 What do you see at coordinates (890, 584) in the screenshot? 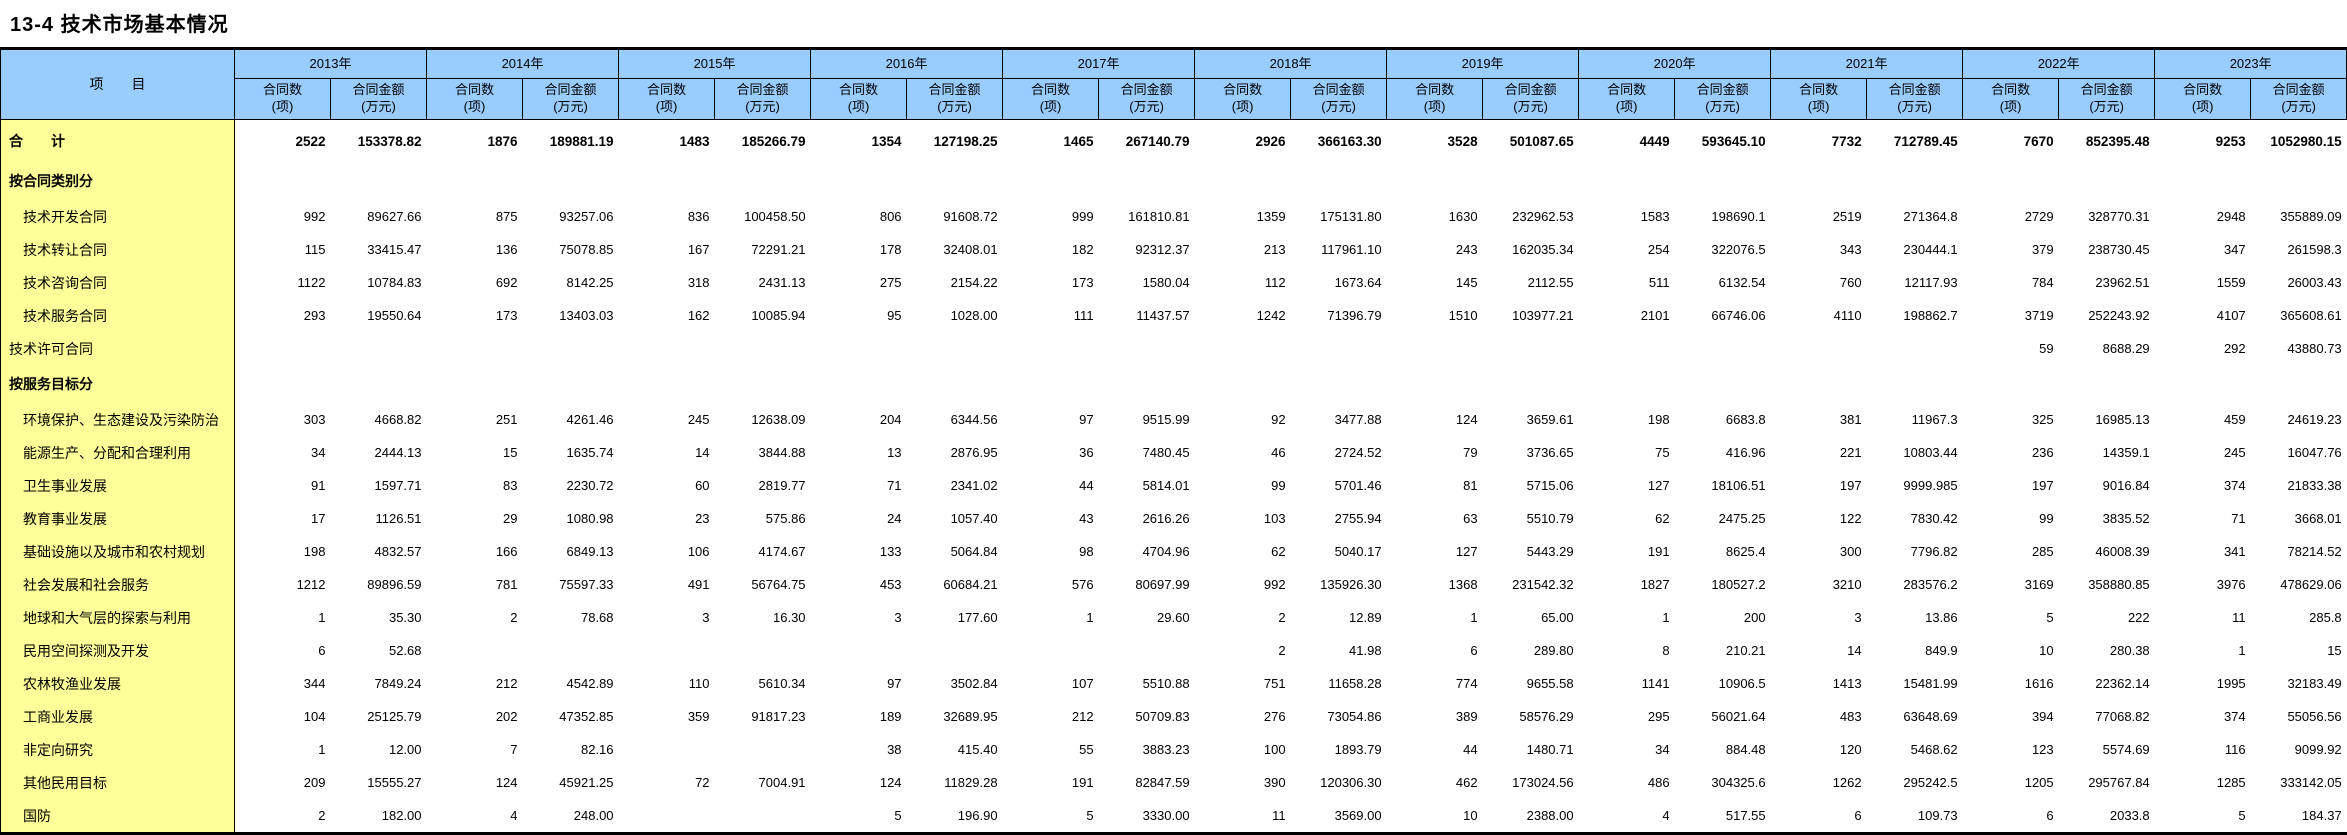
I see `cell-contract-count: 453` at bounding box center [890, 584].